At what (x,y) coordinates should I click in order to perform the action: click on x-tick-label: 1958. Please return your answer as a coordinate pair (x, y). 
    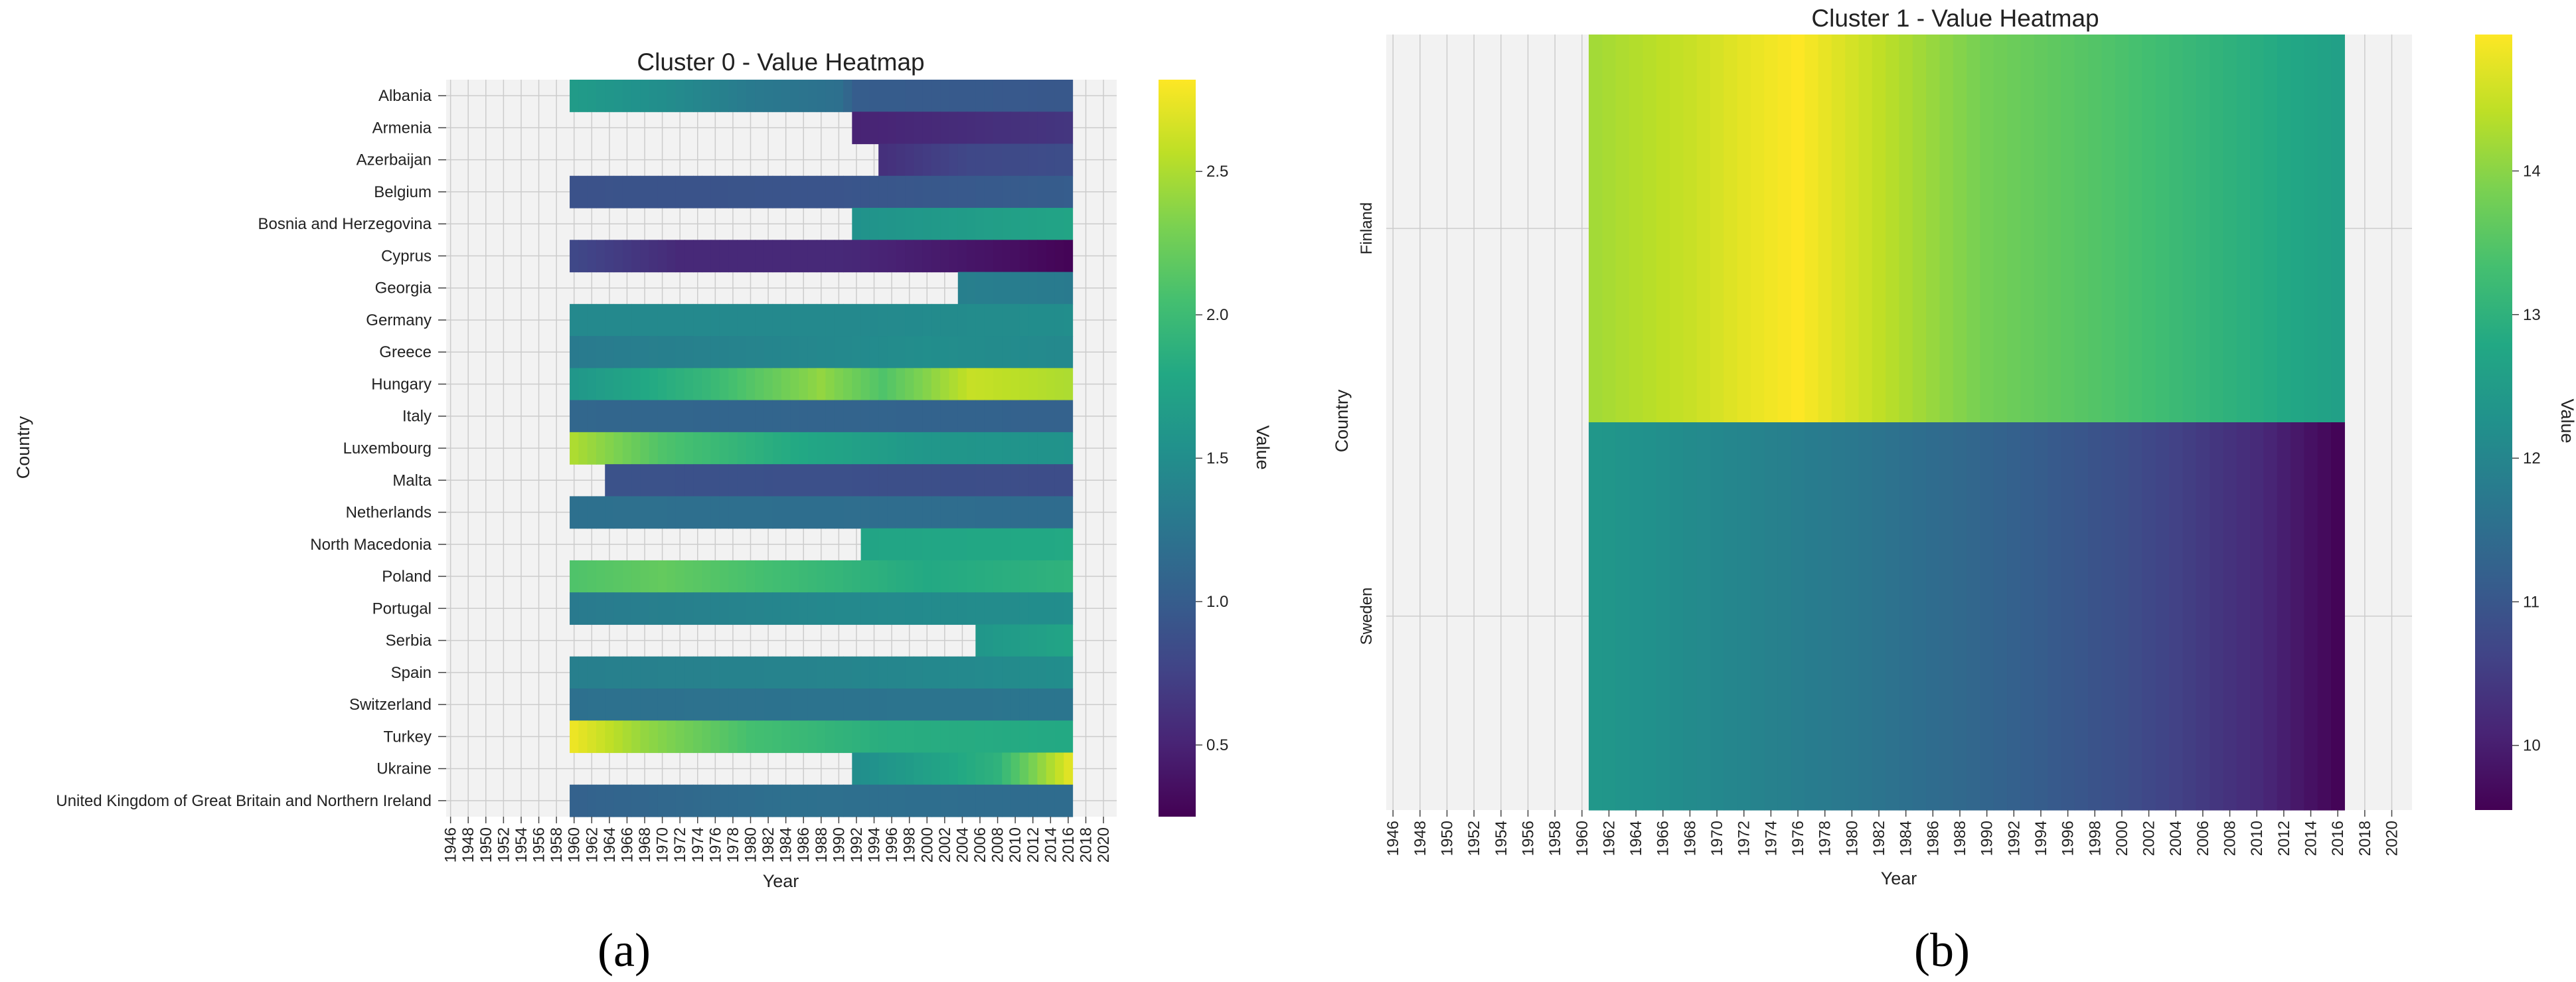
    Looking at the image, I should click on (1555, 838).